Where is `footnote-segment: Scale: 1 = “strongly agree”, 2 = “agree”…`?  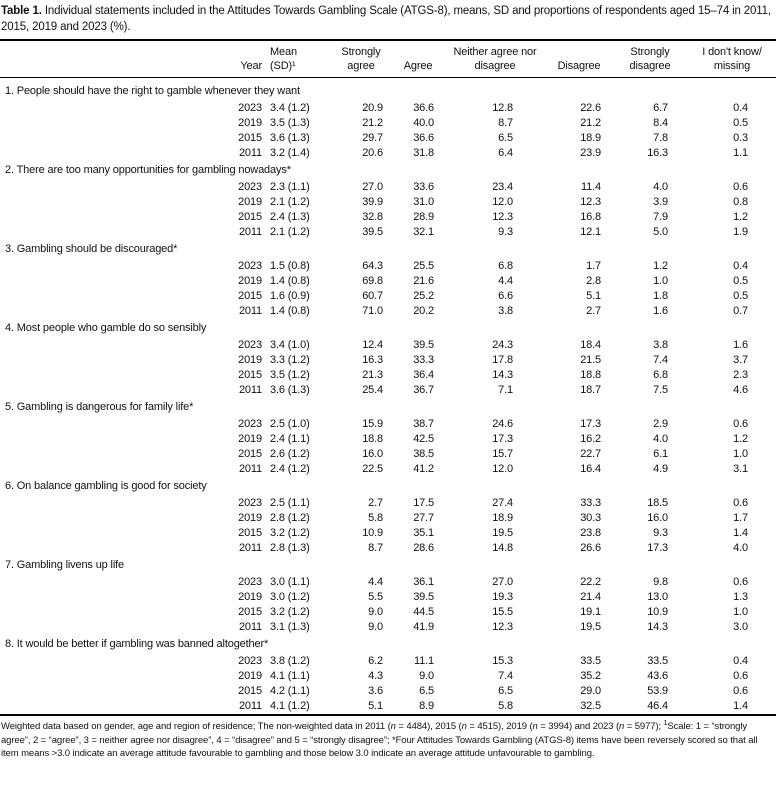 footnote-segment: Scale: 1 = “strongly agree”, 2 = “agree”… is located at coordinates (379, 740).